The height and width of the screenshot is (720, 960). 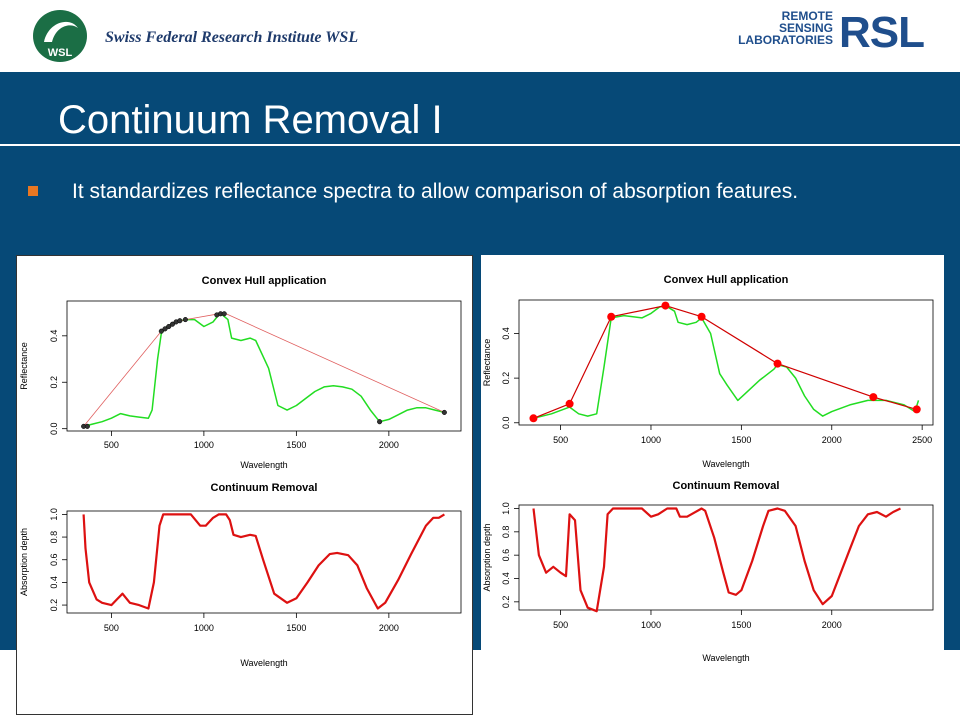 What do you see at coordinates (232, 37) in the screenshot?
I see `institute-name: Swiss Federal Research Institute WSL` at bounding box center [232, 37].